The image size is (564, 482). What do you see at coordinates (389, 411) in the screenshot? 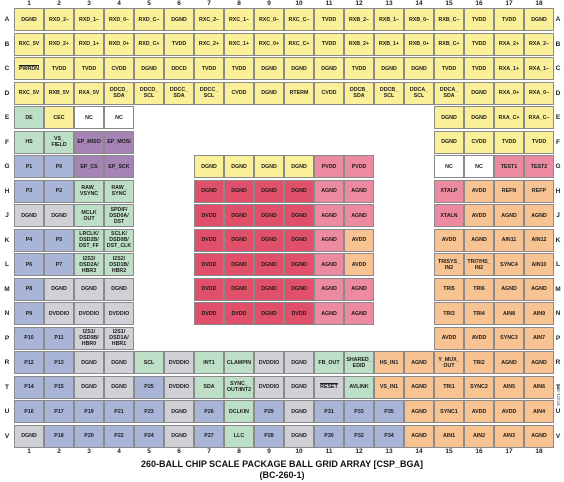
I see `ball-cell: P35` at bounding box center [389, 411].